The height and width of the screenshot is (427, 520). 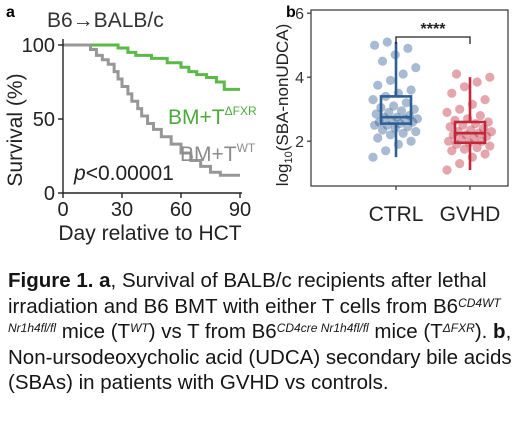 What do you see at coordinates (254, 315) in the screenshot?
I see `caption-sup-1: CD4WT Nr1h4fl/fl` at bounding box center [254, 315].